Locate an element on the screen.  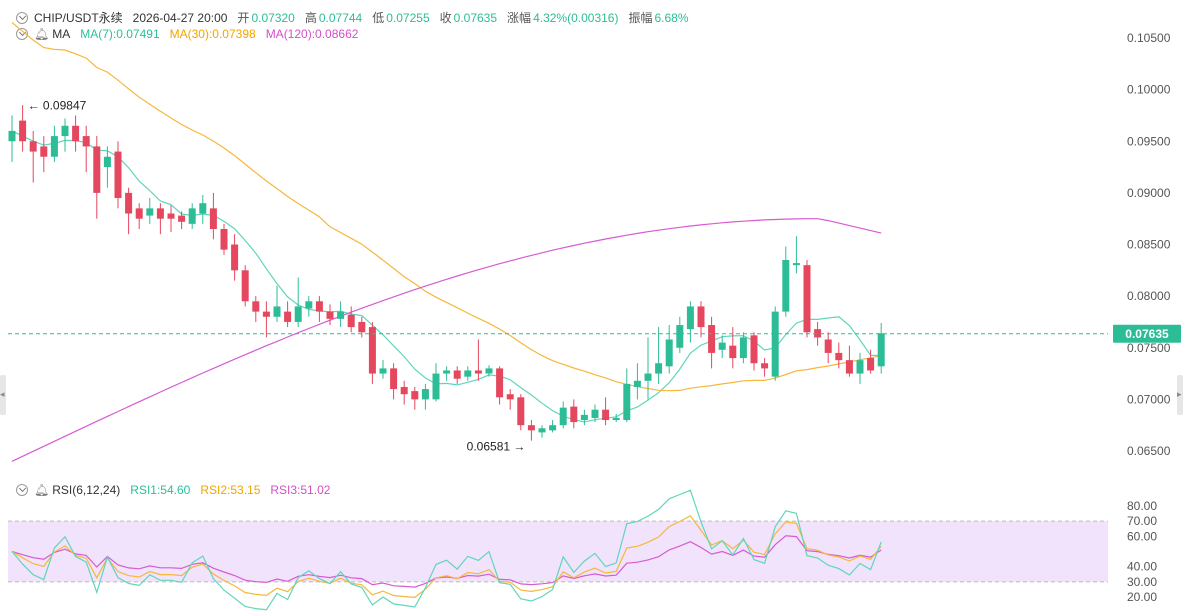
rsi2-value: RSI2:53.15 is located at coordinates (230, 490).